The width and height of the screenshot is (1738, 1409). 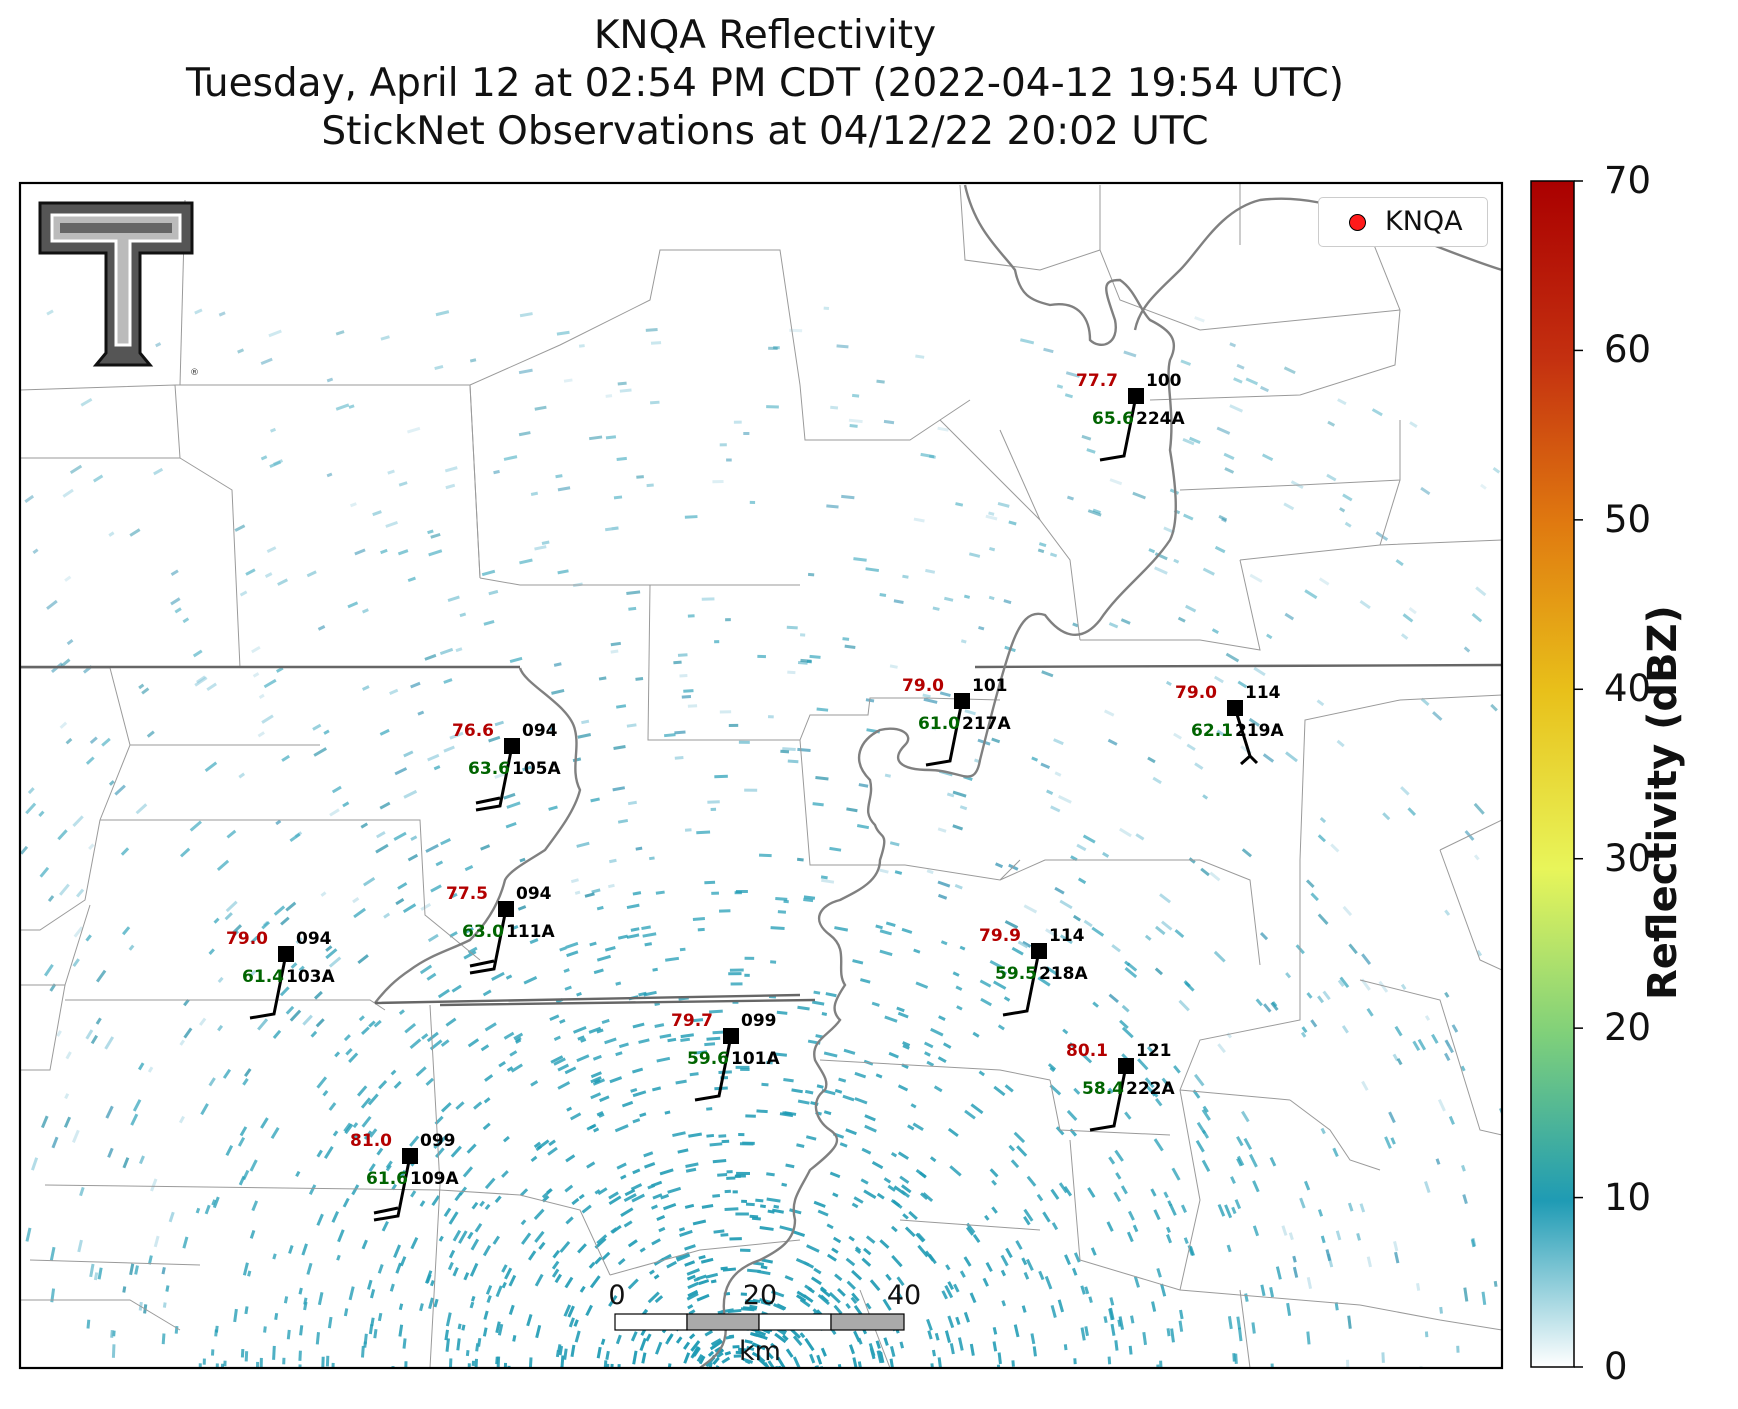 I want to click on colorbar-tick-label: 20, so click(x=1628, y=1028).